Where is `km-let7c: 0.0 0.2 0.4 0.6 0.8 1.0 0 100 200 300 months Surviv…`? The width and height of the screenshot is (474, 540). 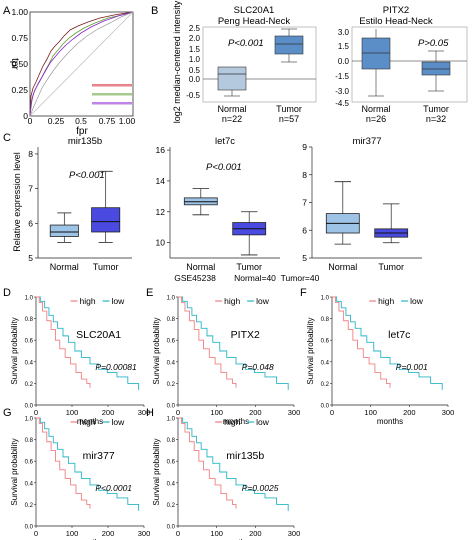 km-let7c: 0.0 0.2 0.4 0.6 0.8 1.0 0 100 200 300 months Surviv… is located at coordinates (380, 361).